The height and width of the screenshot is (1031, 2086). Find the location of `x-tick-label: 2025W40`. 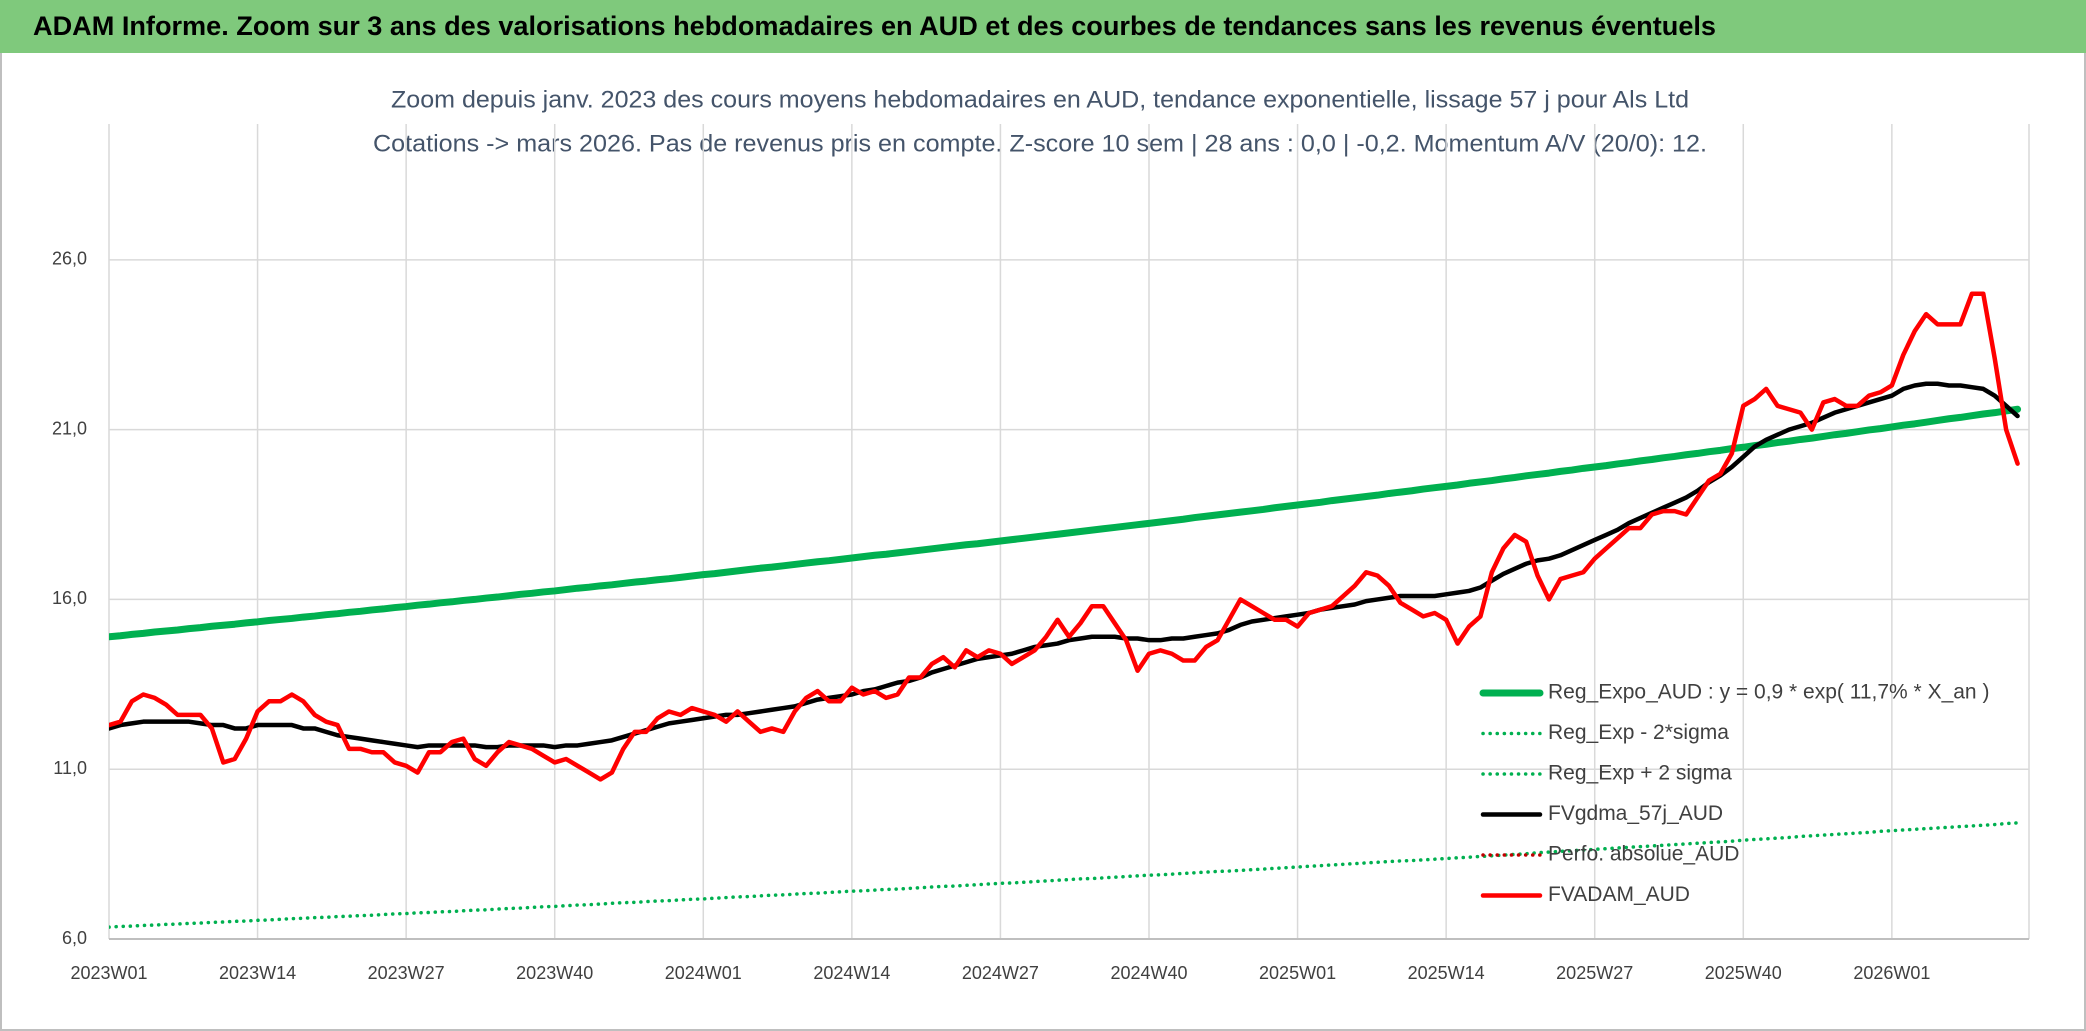

x-tick-label: 2025W40 is located at coordinates (1743, 973).